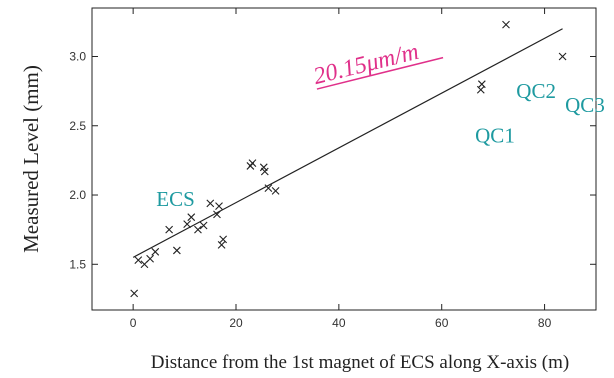  What do you see at coordinates (495, 135) in the screenshot?
I see `annotation-qc1: QC1` at bounding box center [495, 135].